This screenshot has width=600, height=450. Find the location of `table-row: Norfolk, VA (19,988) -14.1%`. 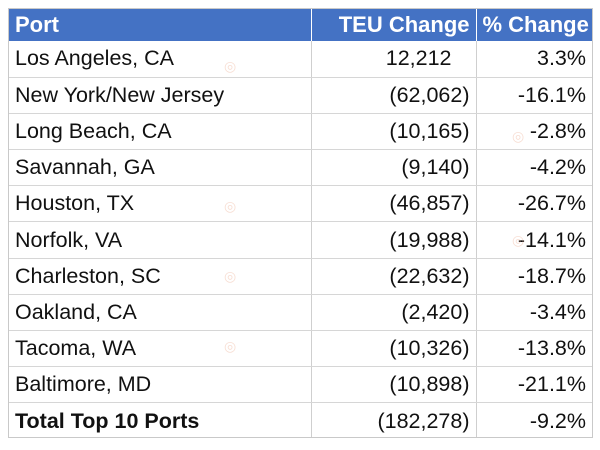

table-row: Norfolk, VA (19,988) -14.1% is located at coordinates (300, 240).